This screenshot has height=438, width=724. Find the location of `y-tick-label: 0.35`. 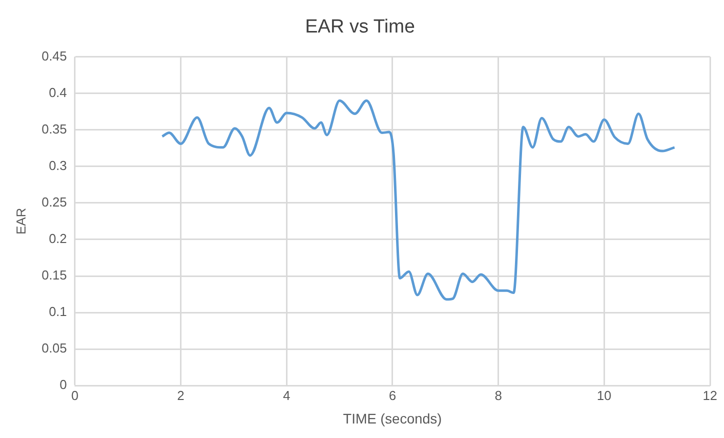

y-tick-label: 0.35 is located at coordinates (54, 128).